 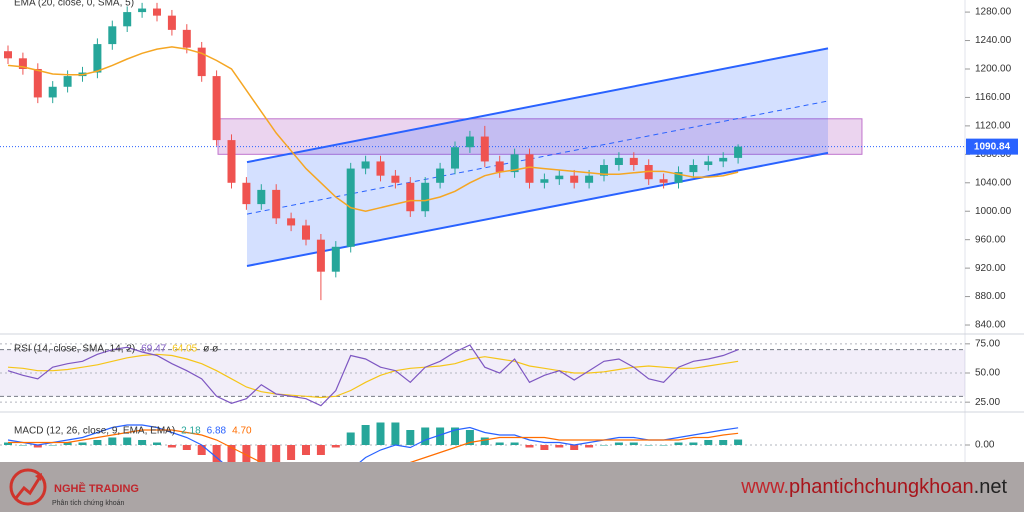 I want to click on logo-ring, so click(x=28, y=487).